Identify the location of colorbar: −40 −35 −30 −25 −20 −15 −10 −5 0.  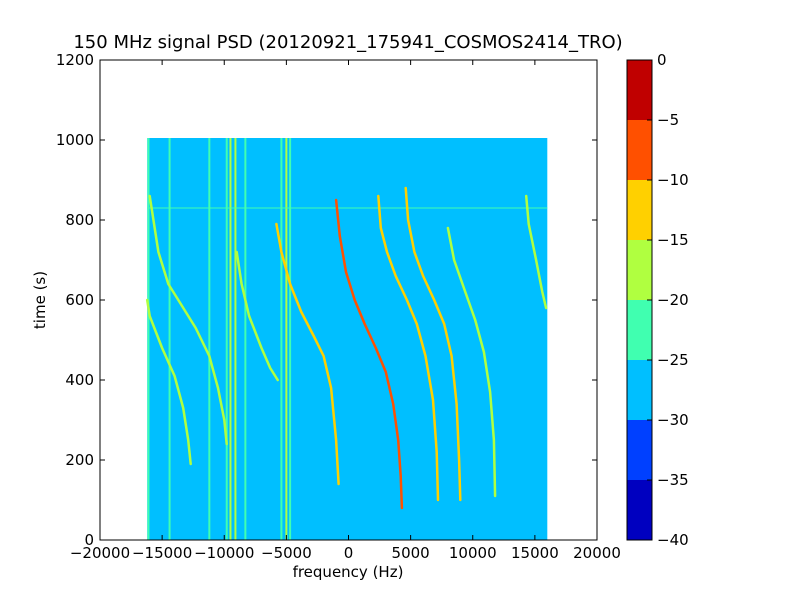
(657, 300).